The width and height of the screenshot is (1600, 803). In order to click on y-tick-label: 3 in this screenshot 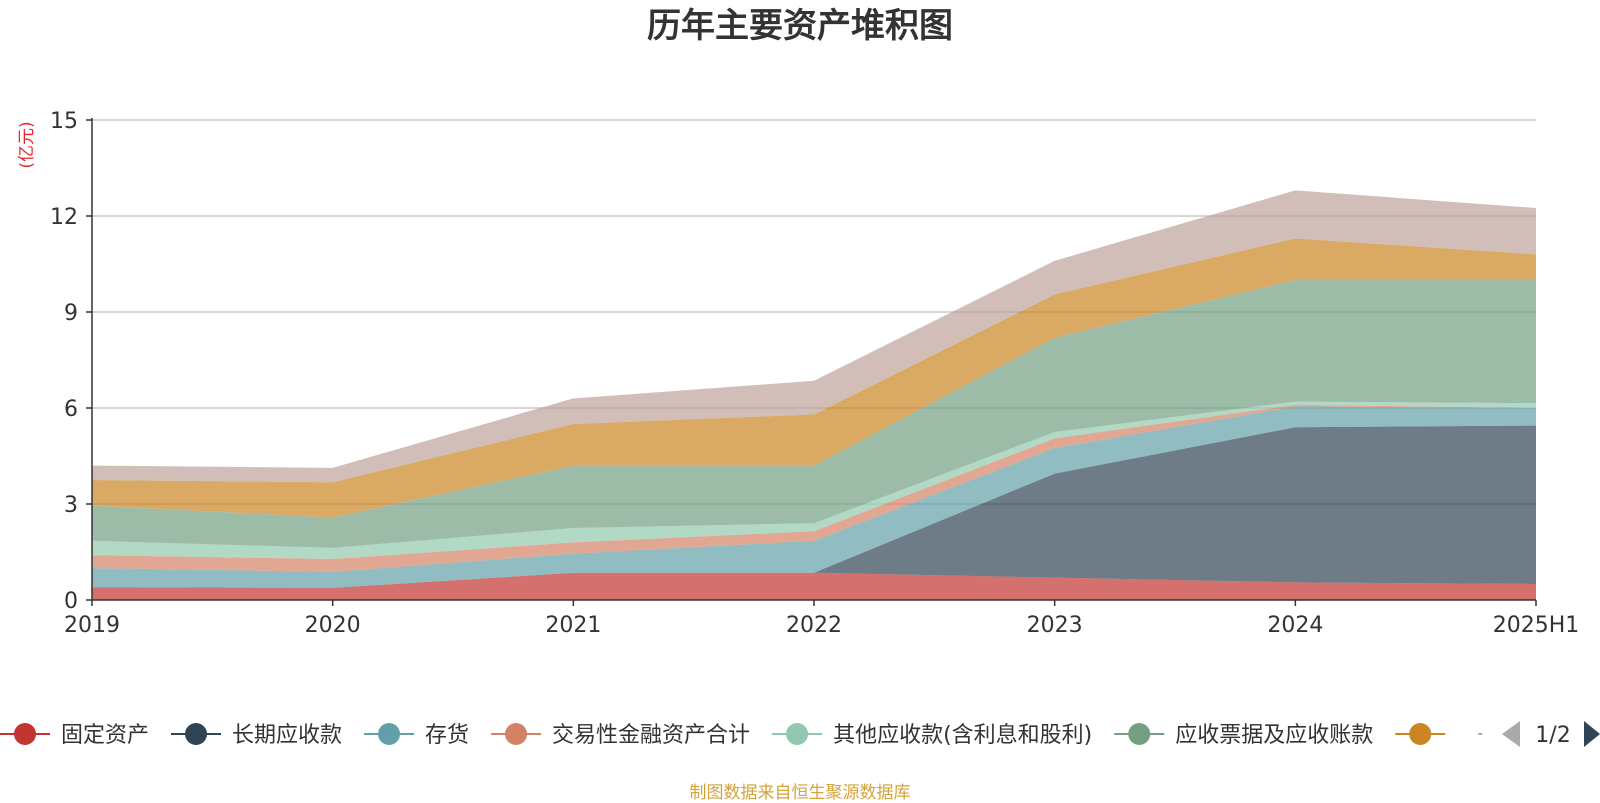, I will do `click(71, 505)`.